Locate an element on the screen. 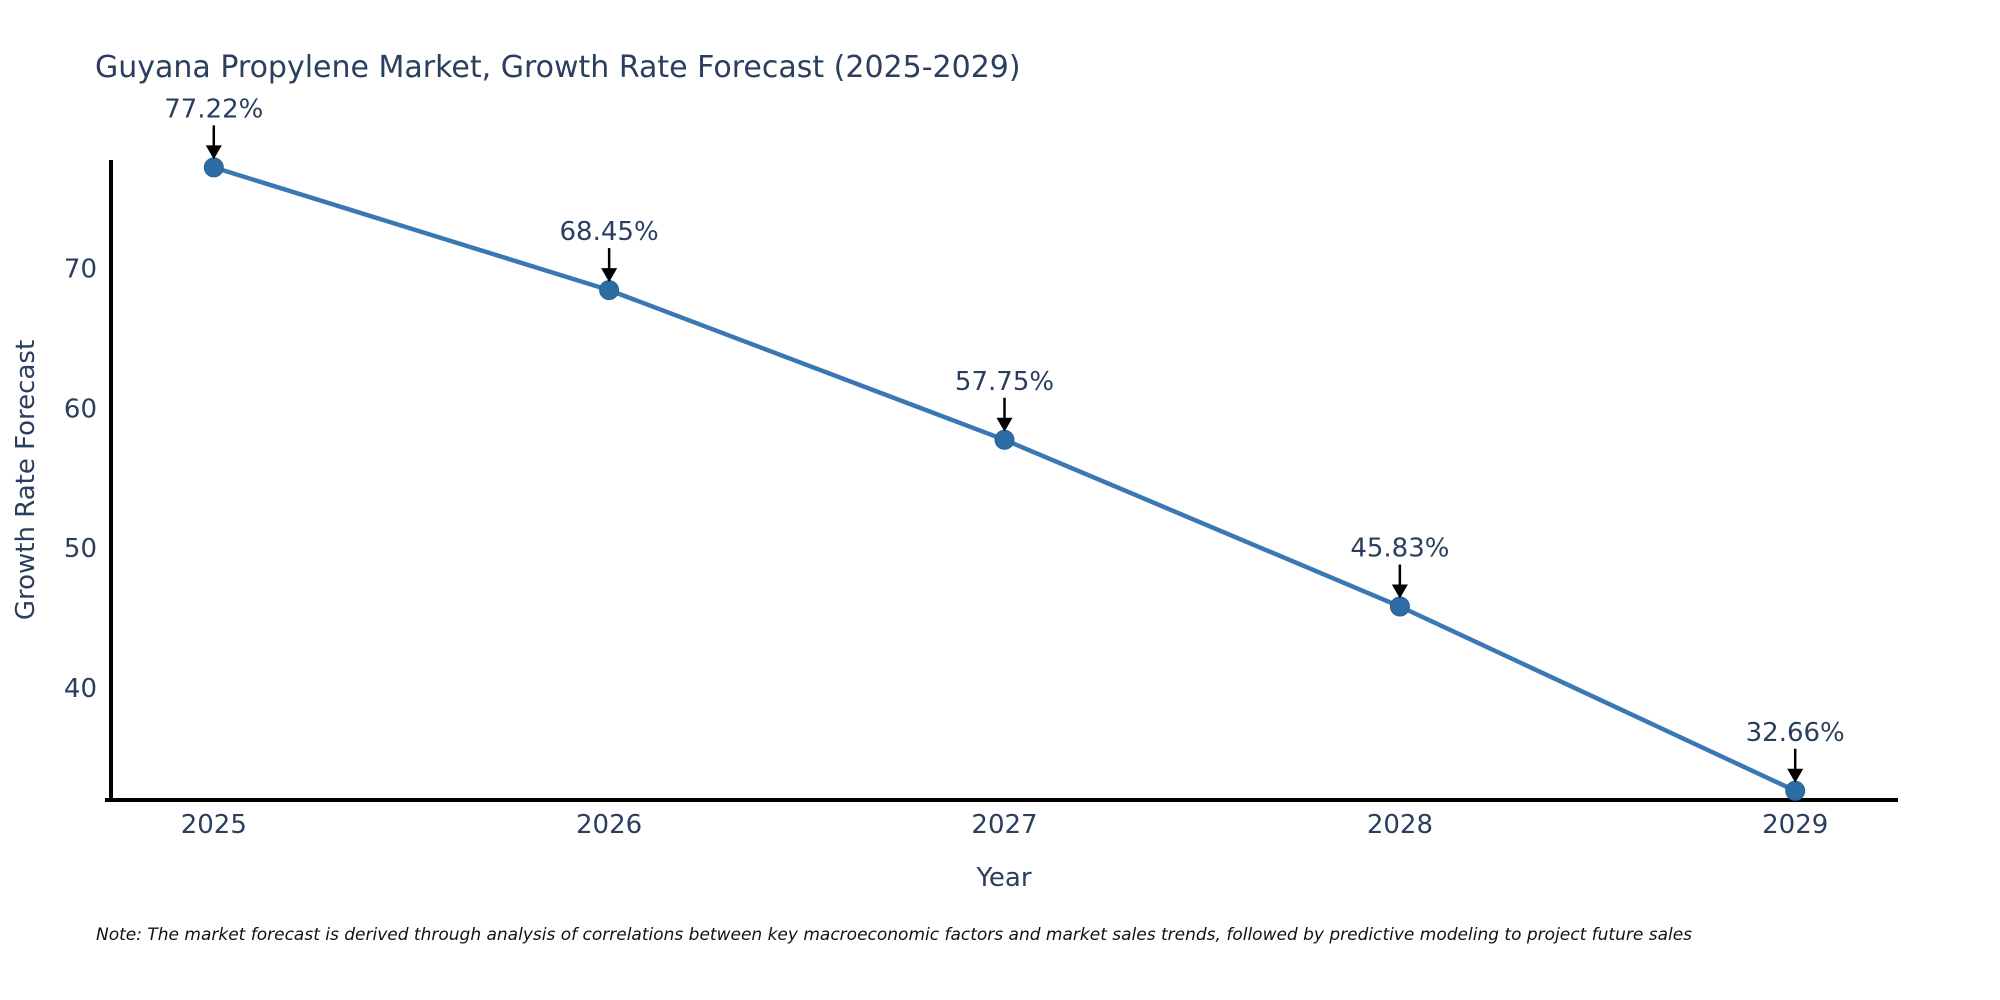 Image resolution: width=2000 pixels, height=1000 pixels. data-point-2029 is located at coordinates (1795, 790).